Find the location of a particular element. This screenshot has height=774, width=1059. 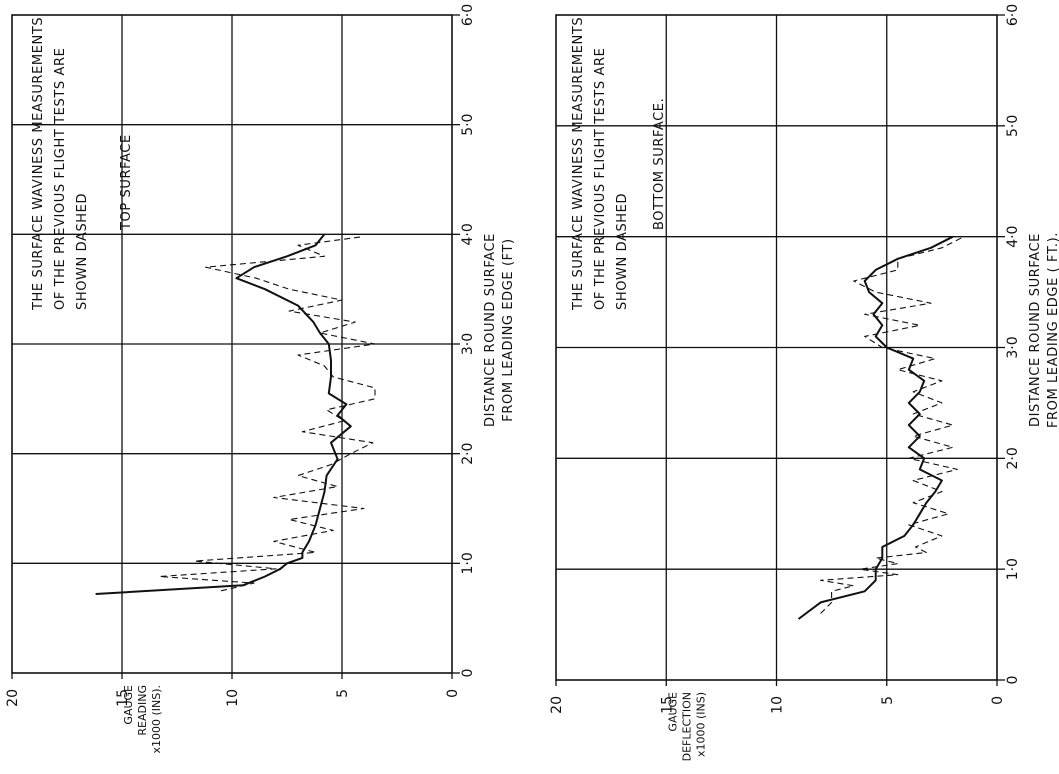

bottom-x-axis-title-line-1: FROM LEADING EDGE ( FT.). is located at coordinates (1052, 330).